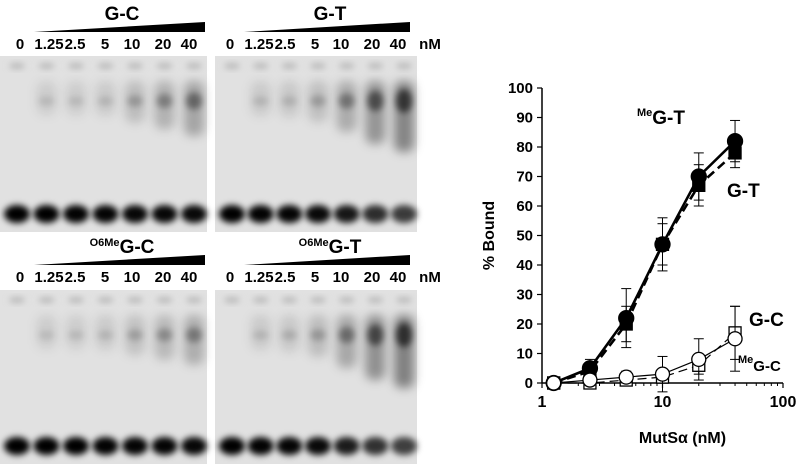 This screenshot has height=464, width=799. I want to click on x-tick-label: 10, so click(663, 402).